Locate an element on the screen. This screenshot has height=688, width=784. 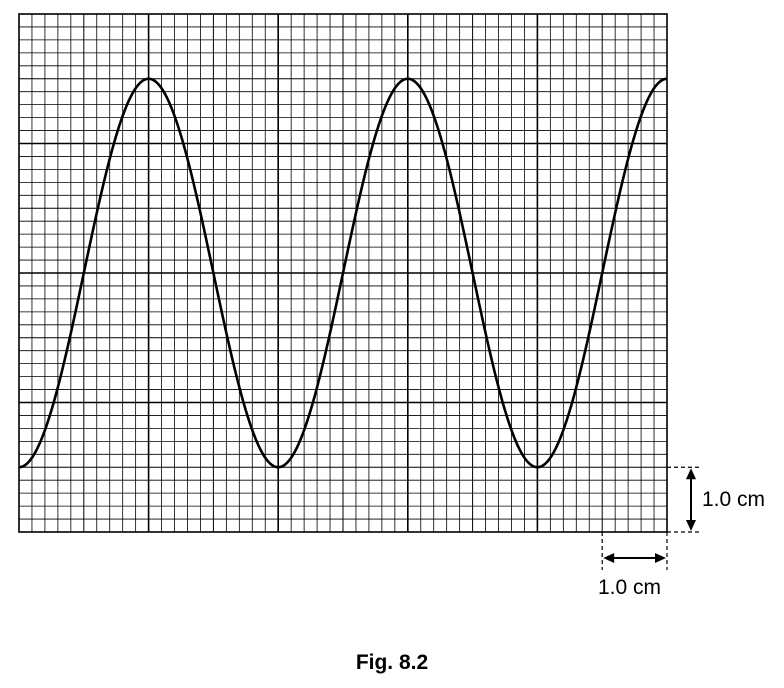
figure-caption: Fig. 8.2 is located at coordinates (392, 662).